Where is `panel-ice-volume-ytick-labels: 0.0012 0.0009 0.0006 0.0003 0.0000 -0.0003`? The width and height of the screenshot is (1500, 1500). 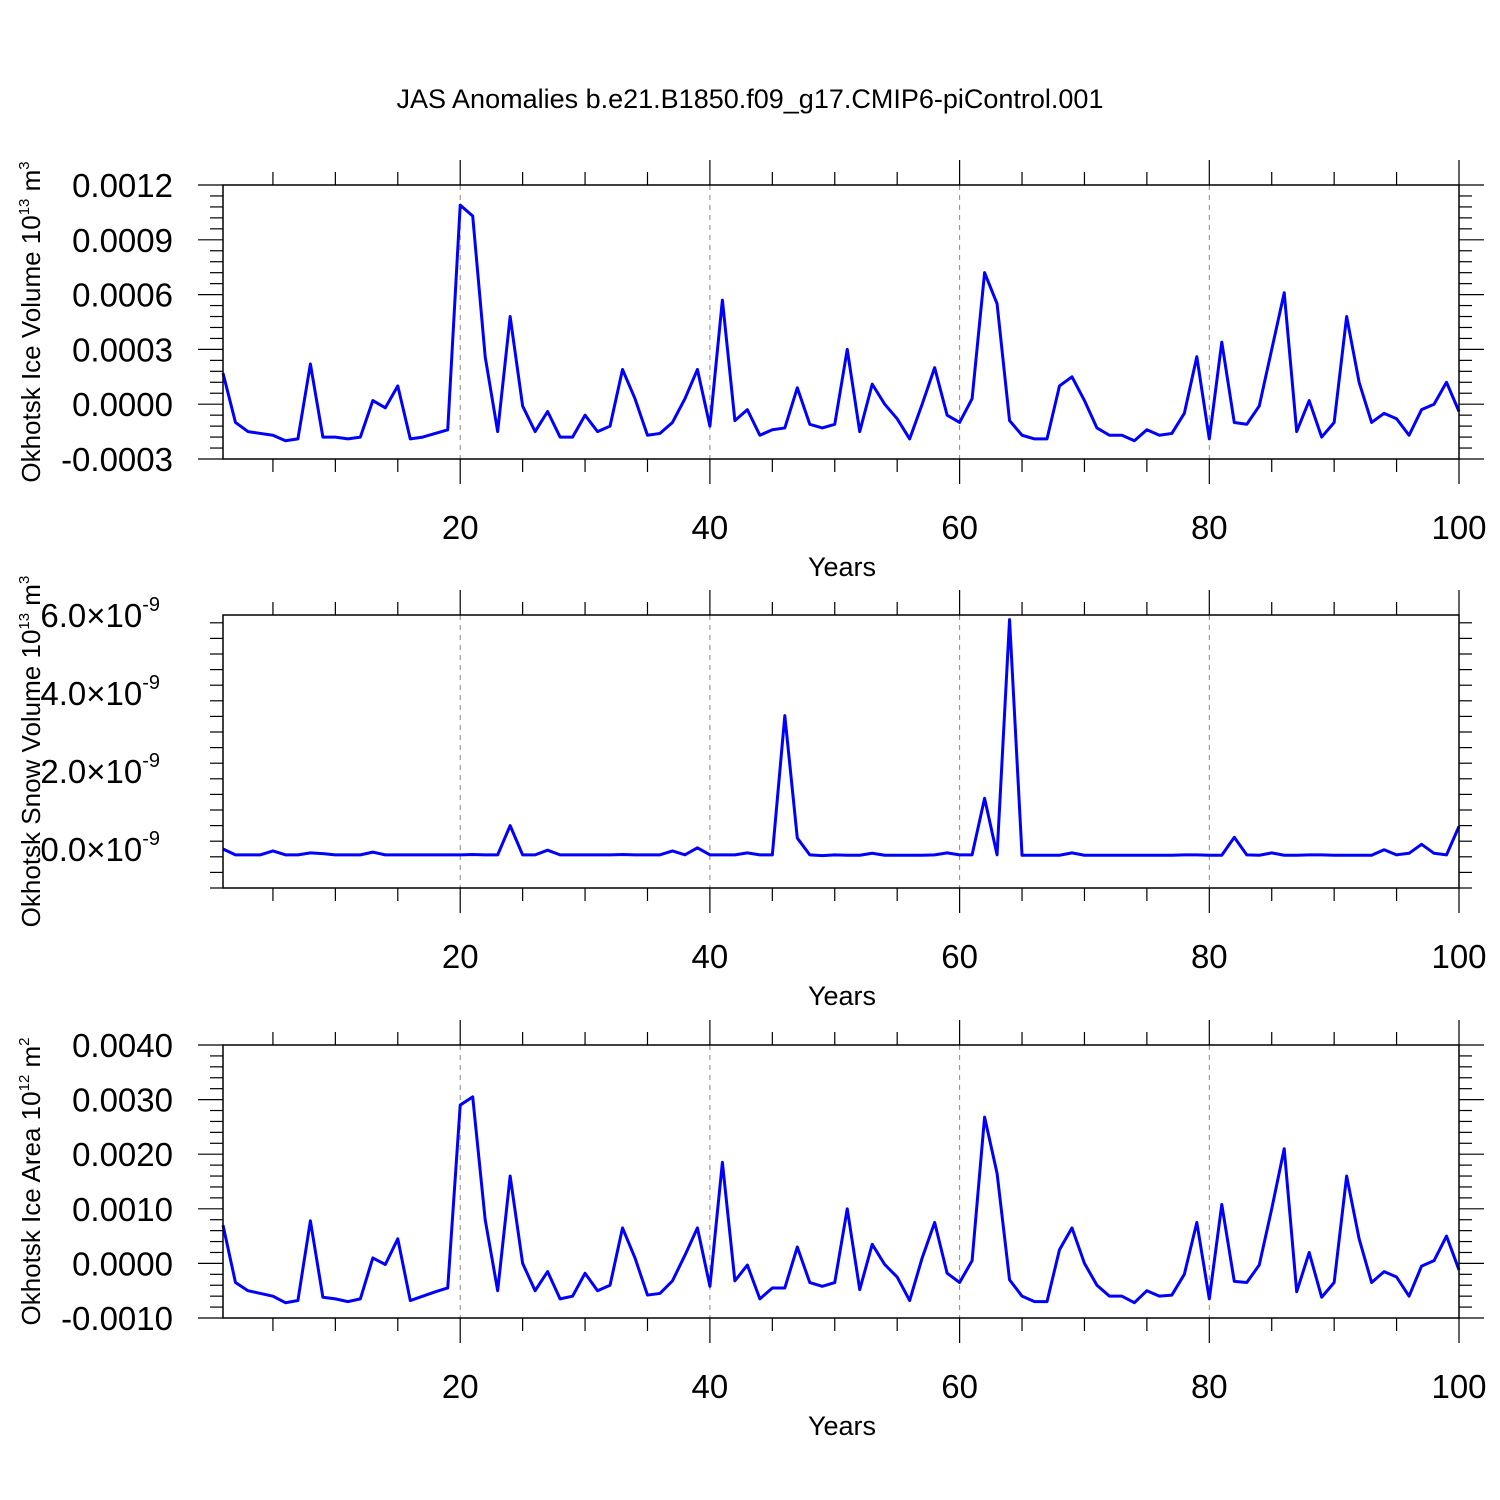
panel-ice-volume-ytick-labels: 0.0012 0.0009 0.0006 0.0003 0.0000 -0.0003 is located at coordinates (117, 322).